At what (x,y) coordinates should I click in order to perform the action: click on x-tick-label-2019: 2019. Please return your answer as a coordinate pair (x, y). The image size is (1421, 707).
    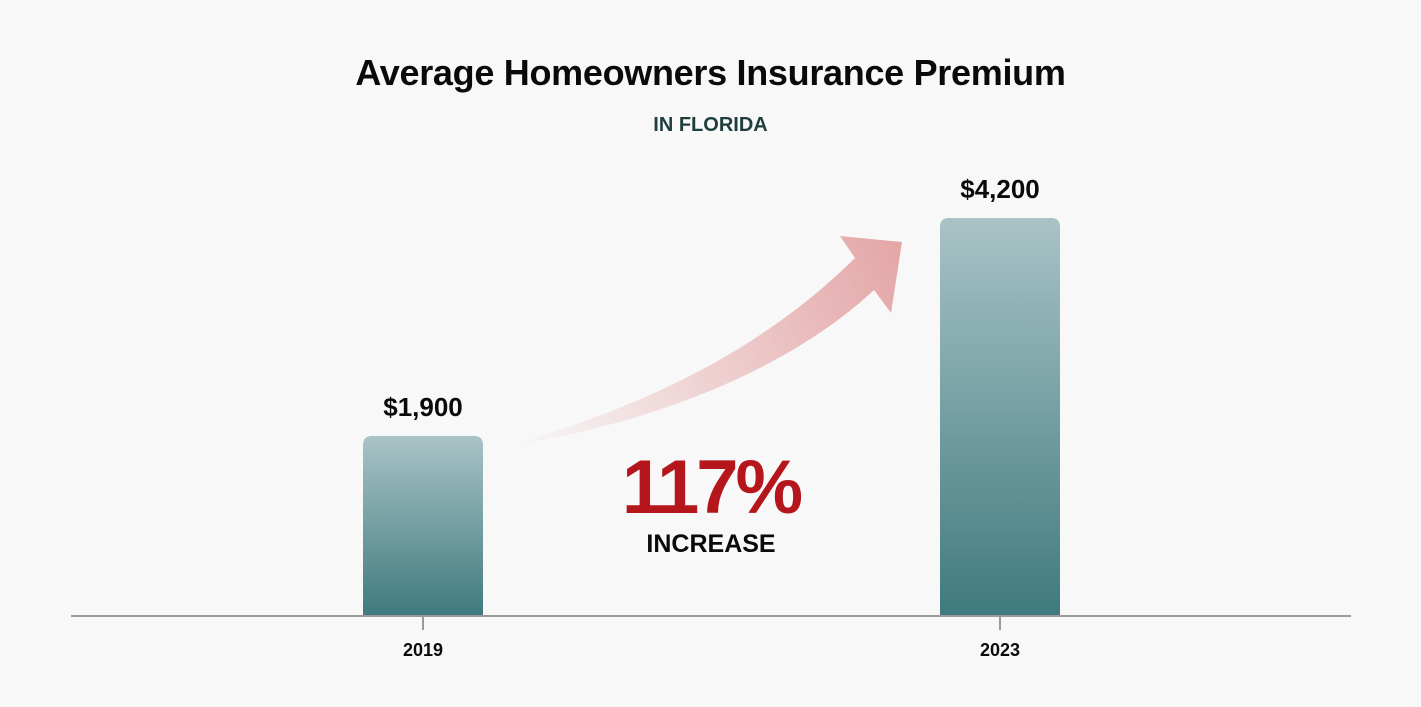
    Looking at the image, I should click on (423, 650).